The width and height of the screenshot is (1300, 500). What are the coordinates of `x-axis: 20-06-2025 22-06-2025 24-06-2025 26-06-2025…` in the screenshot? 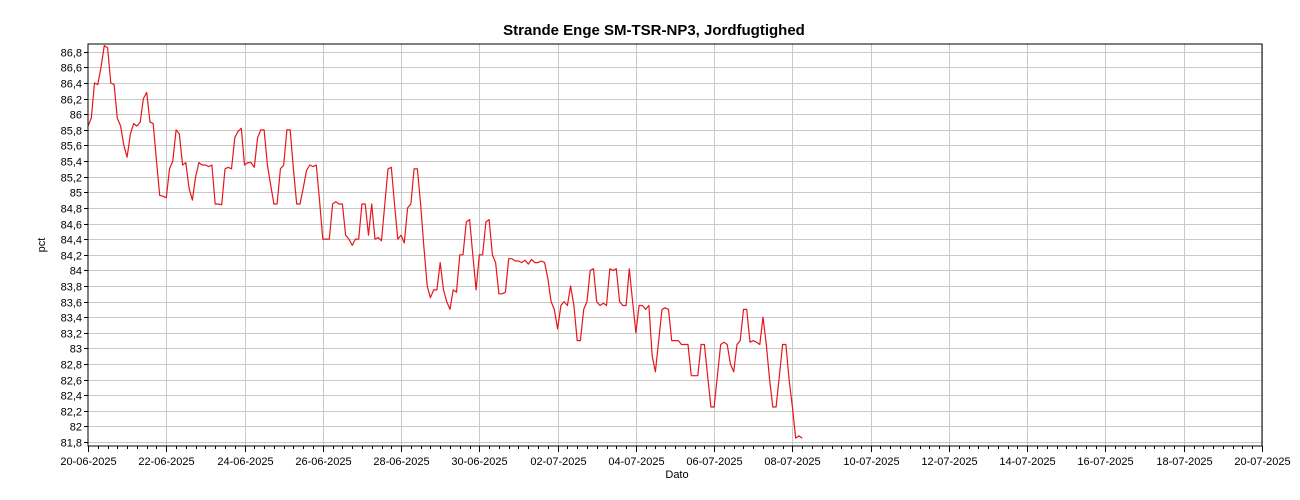 It's located at (675, 457).